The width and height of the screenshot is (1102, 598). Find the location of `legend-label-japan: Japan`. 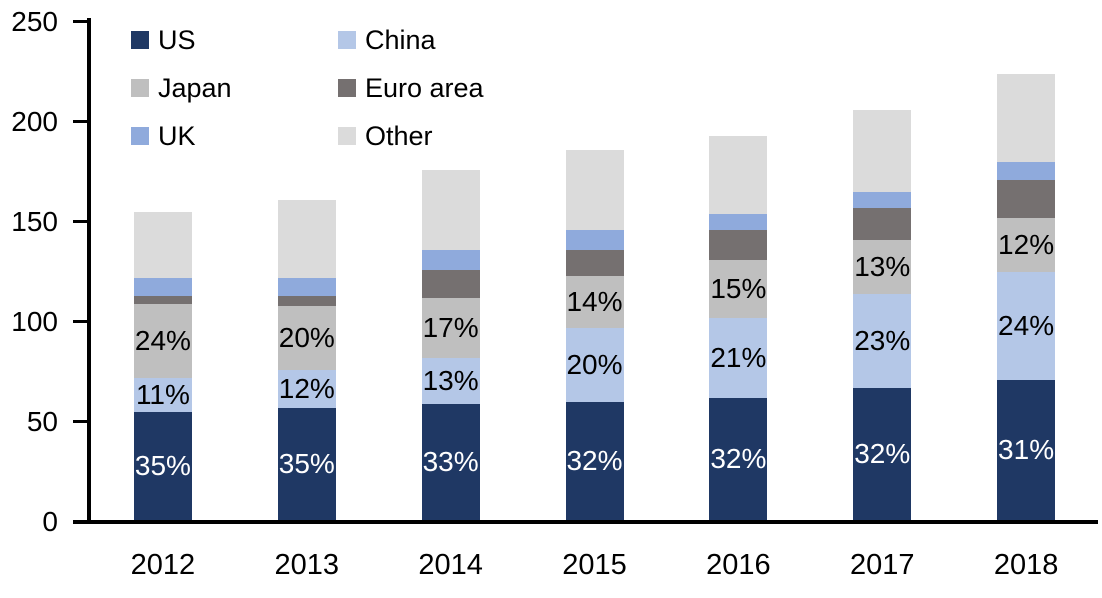

legend-label-japan: Japan is located at coordinates (195, 87).